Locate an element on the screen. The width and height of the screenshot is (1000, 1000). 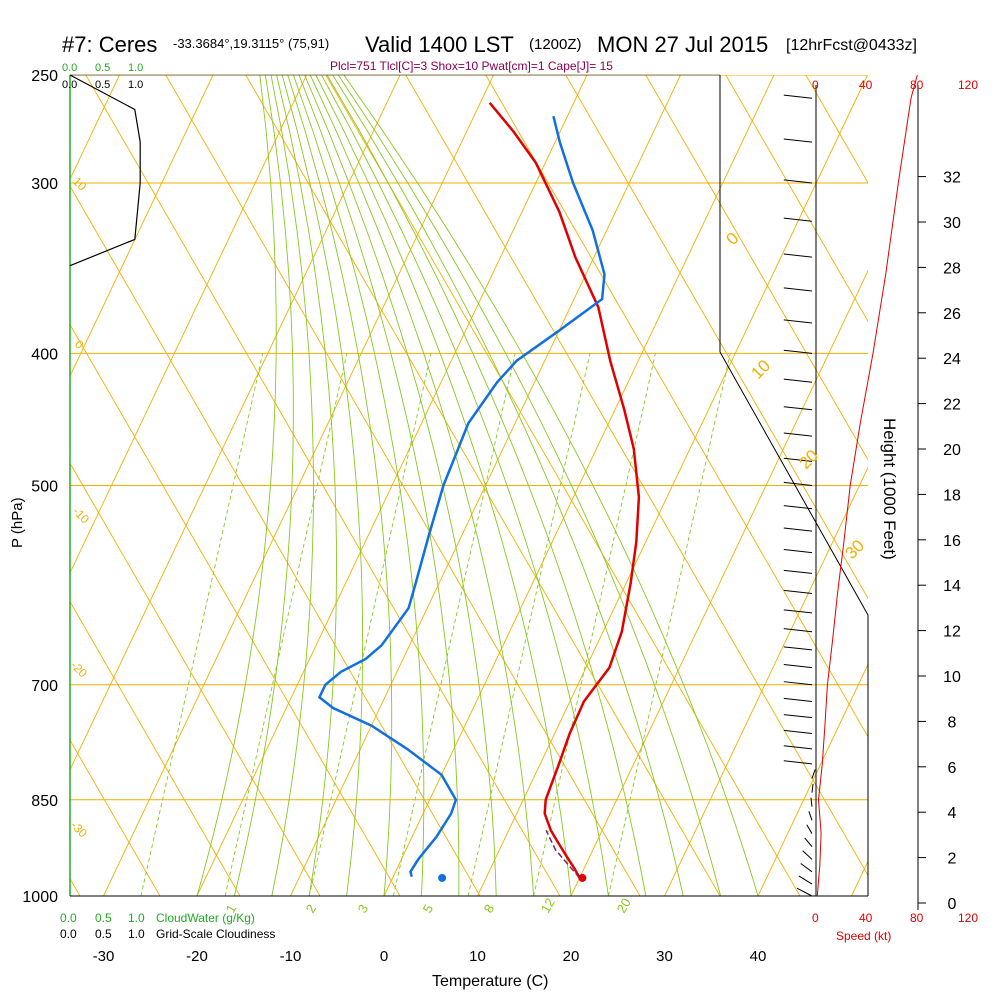
height-tick-label: 28 is located at coordinates (952, 268).